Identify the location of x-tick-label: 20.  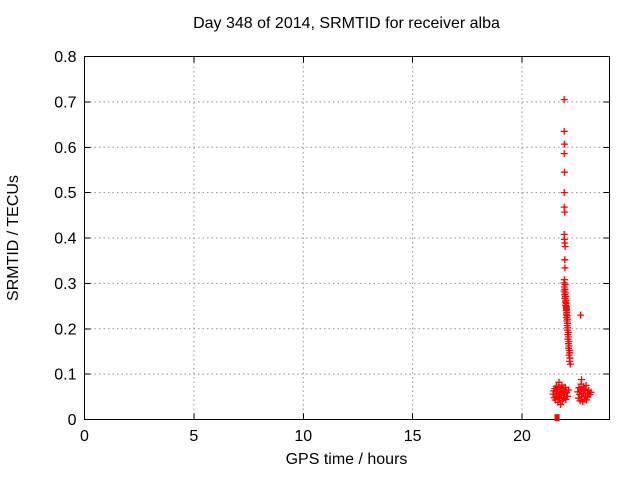
(522, 436).